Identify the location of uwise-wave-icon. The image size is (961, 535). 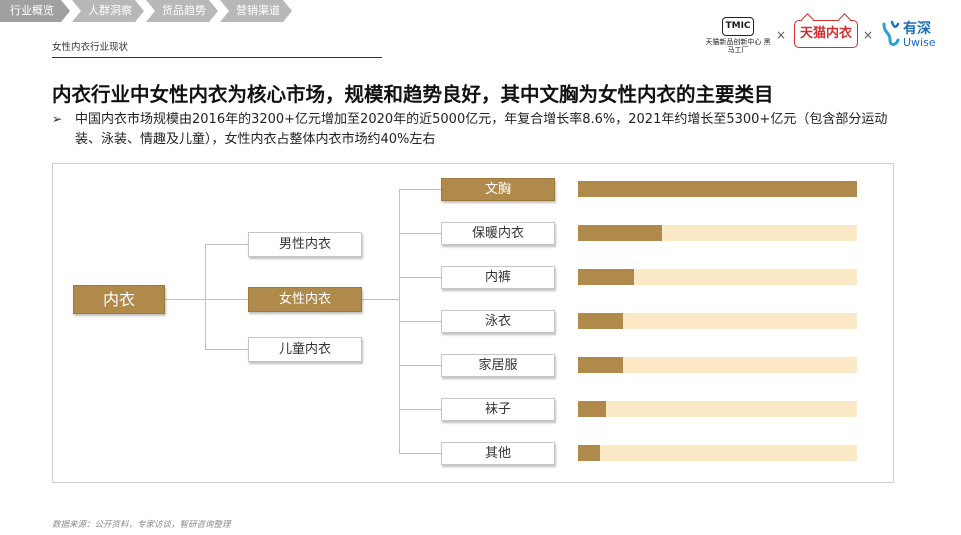
(891, 33).